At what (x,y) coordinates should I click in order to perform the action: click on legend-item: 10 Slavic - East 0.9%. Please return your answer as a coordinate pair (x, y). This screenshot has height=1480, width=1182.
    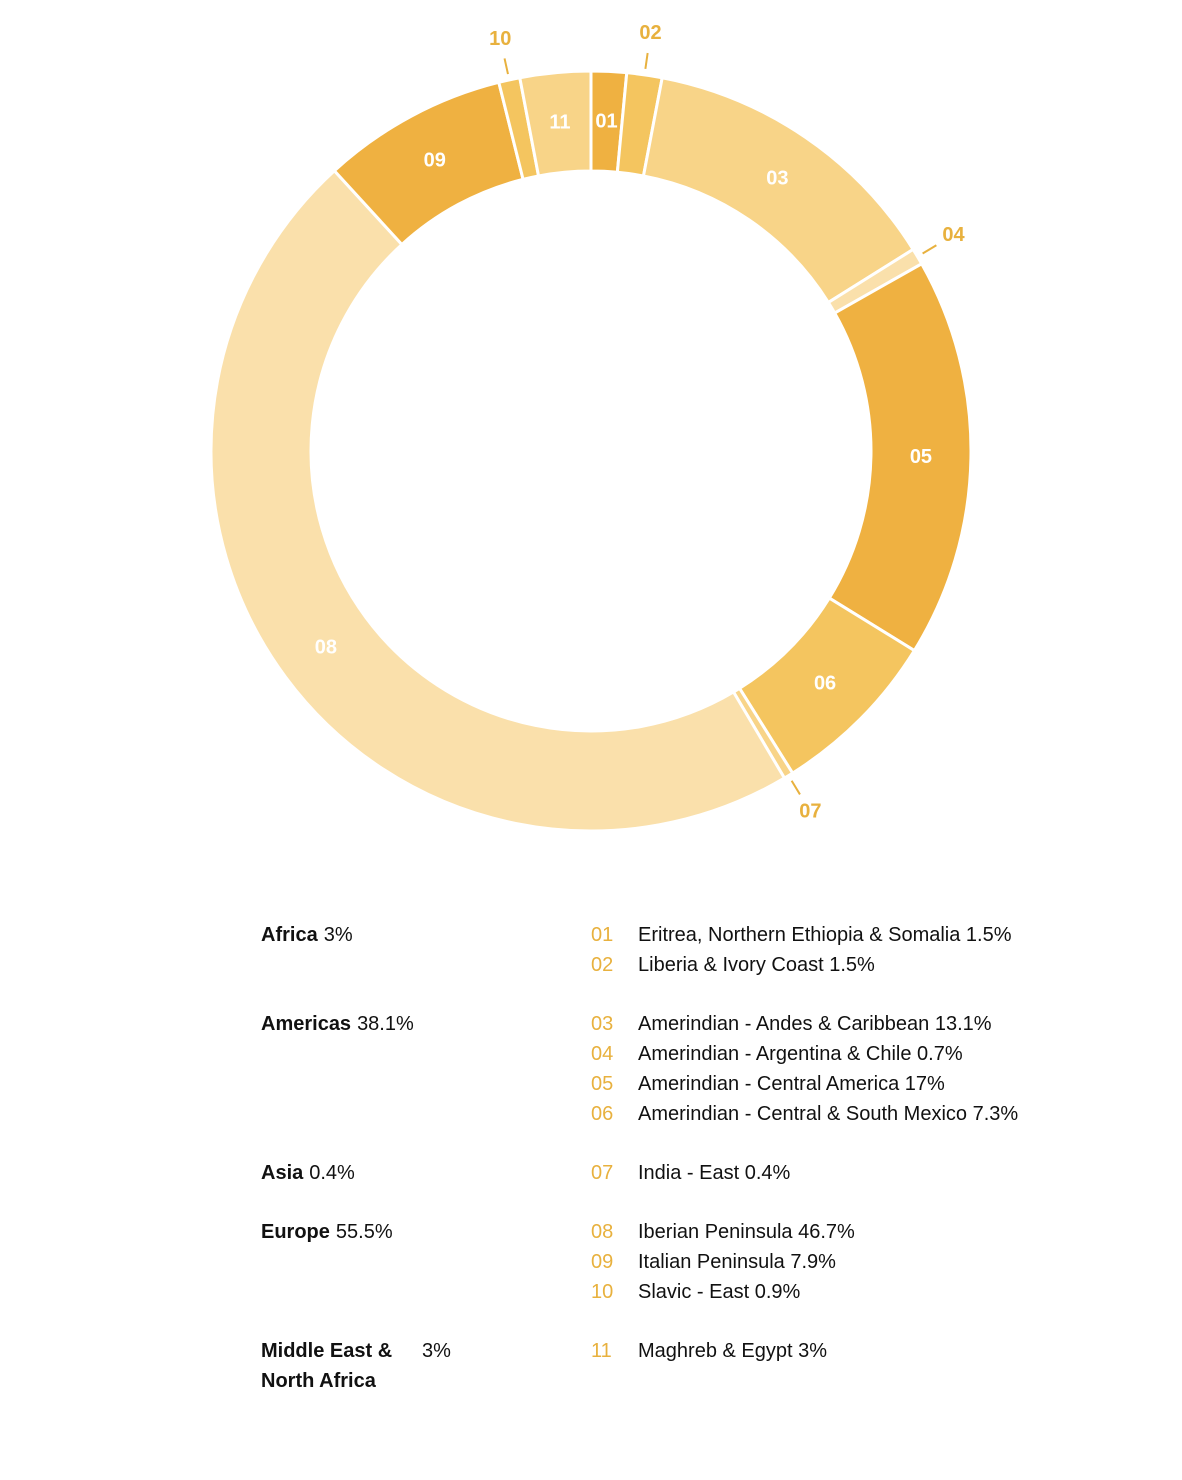
    Looking at the image, I should click on (723, 1292).